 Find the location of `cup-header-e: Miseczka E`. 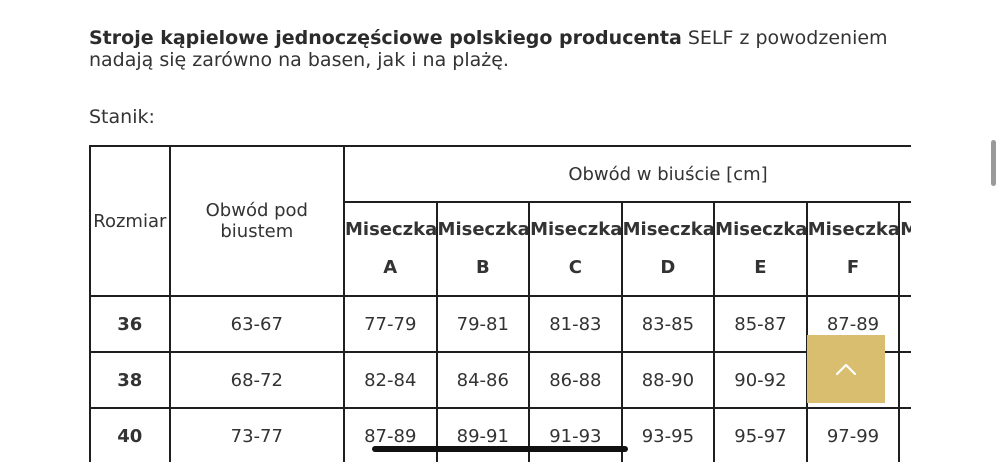

cup-header-e: Miseczka E is located at coordinates (760, 249).